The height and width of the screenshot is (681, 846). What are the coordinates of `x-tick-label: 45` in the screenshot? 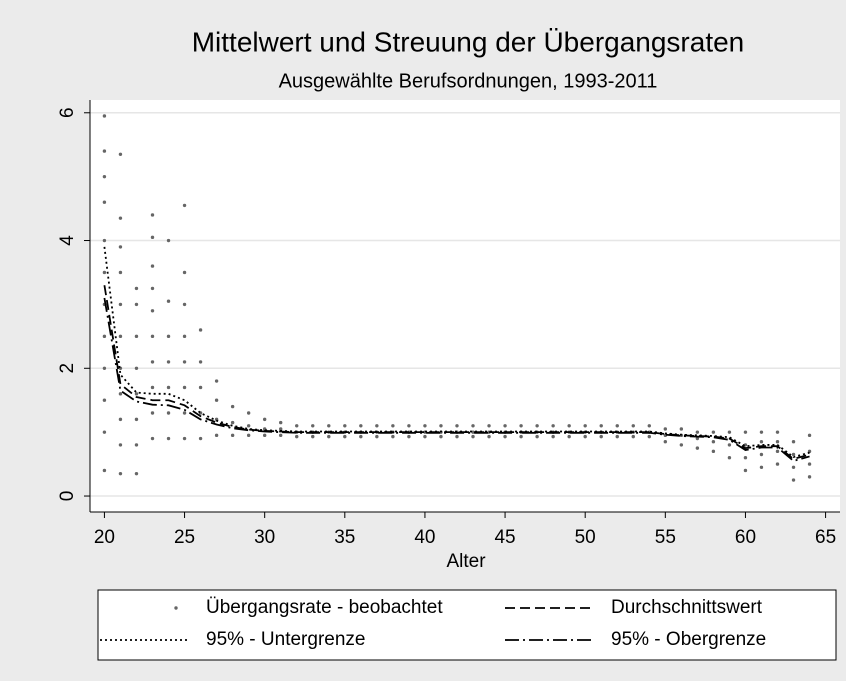 It's located at (504, 537).